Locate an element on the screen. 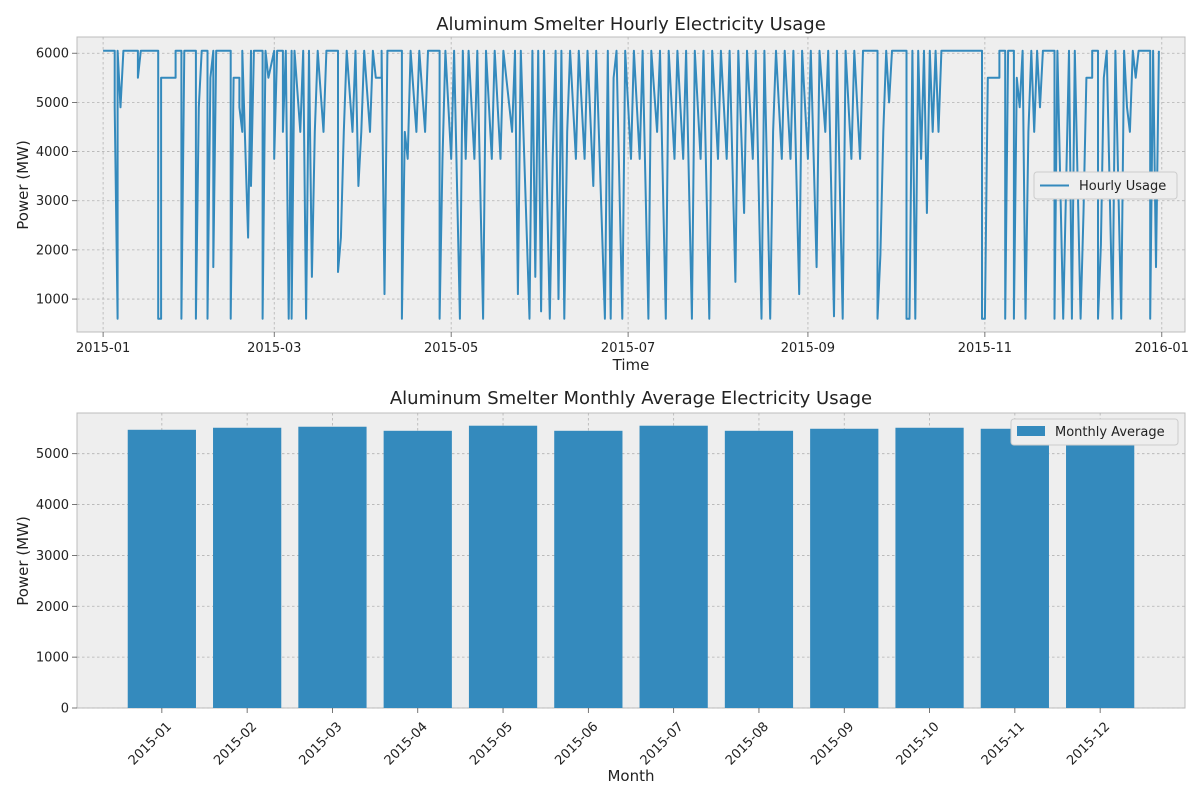  monthly-y-tick-label: 5000 is located at coordinates (52, 454).